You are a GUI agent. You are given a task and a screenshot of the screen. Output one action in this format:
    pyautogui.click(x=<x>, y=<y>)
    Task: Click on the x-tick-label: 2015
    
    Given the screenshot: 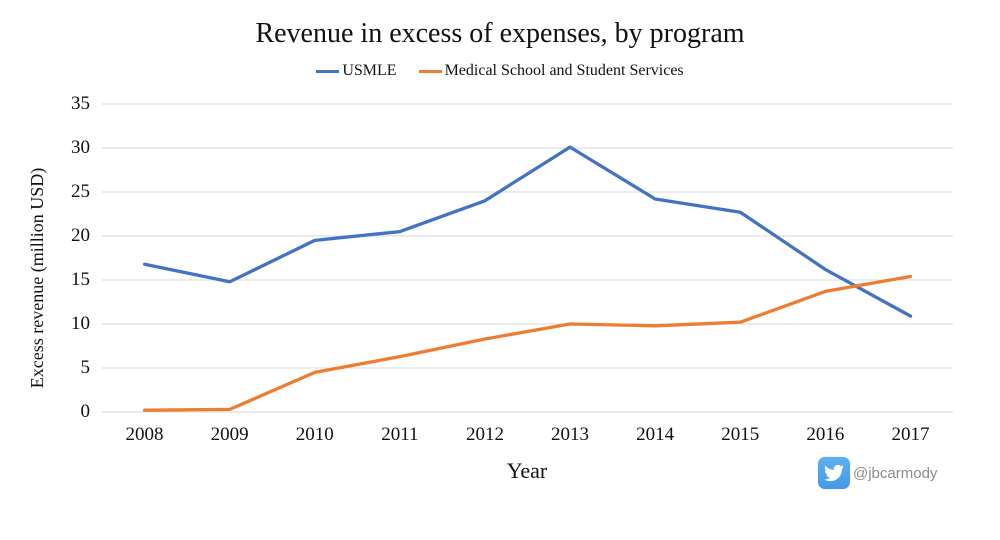 What is the action you would take?
    pyautogui.click(x=740, y=434)
    